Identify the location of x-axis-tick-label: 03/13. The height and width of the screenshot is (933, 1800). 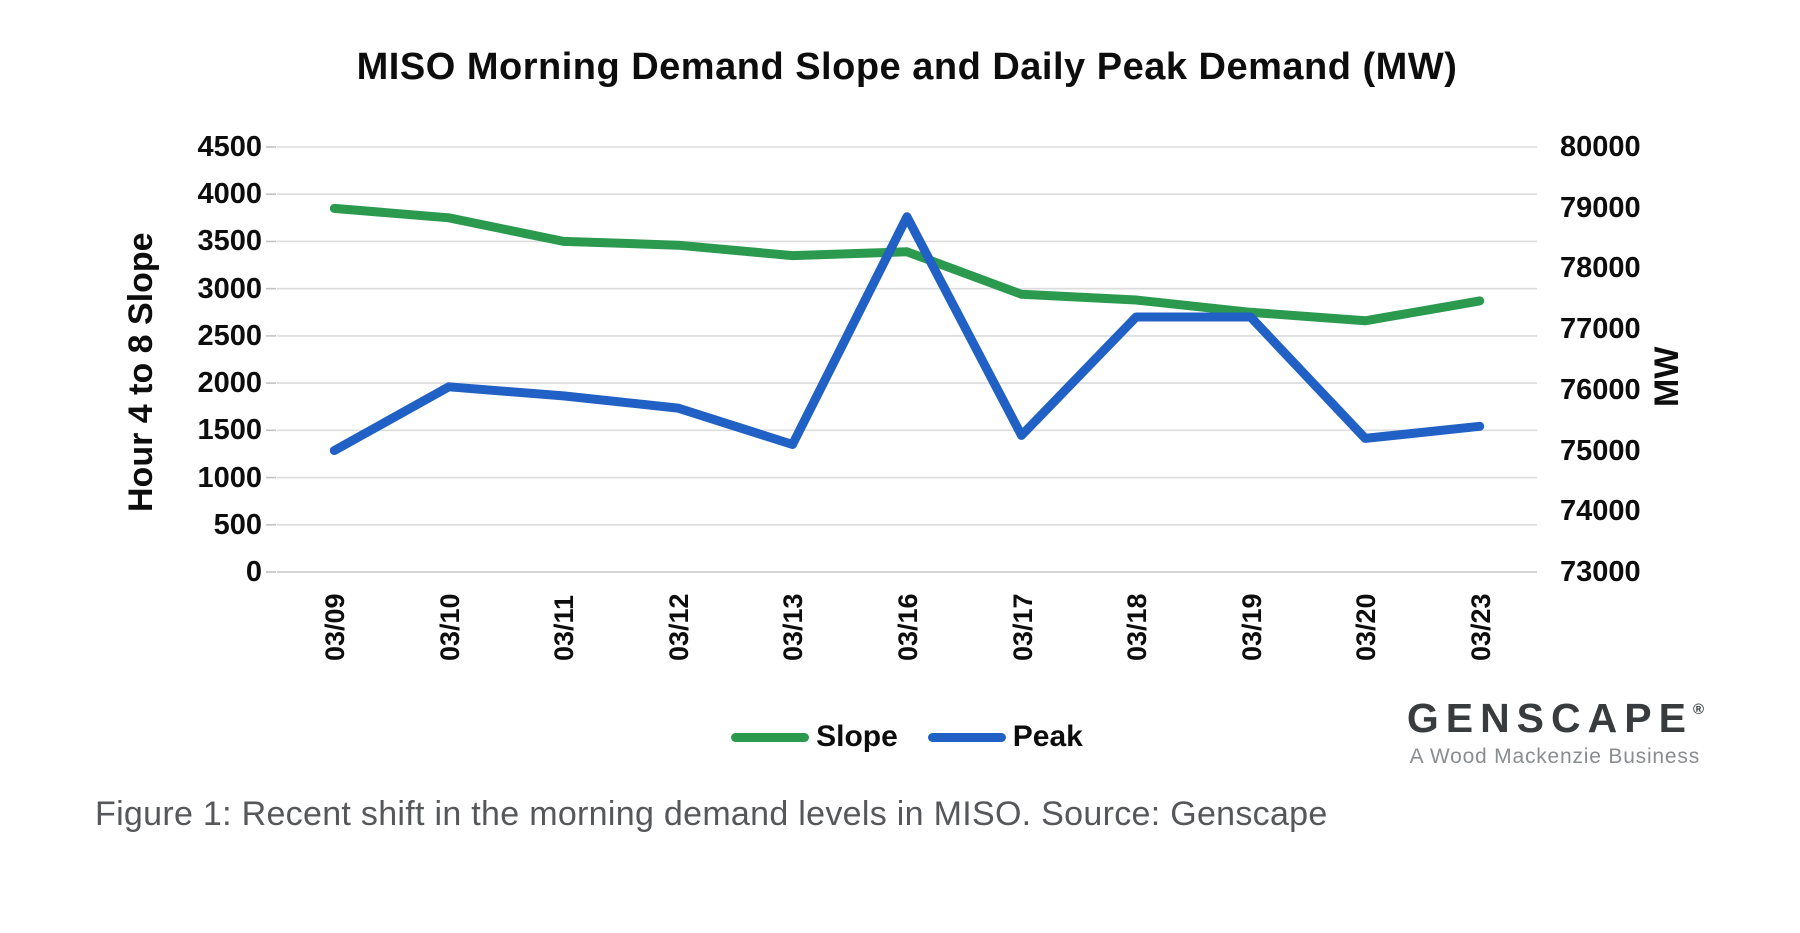
(793, 627).